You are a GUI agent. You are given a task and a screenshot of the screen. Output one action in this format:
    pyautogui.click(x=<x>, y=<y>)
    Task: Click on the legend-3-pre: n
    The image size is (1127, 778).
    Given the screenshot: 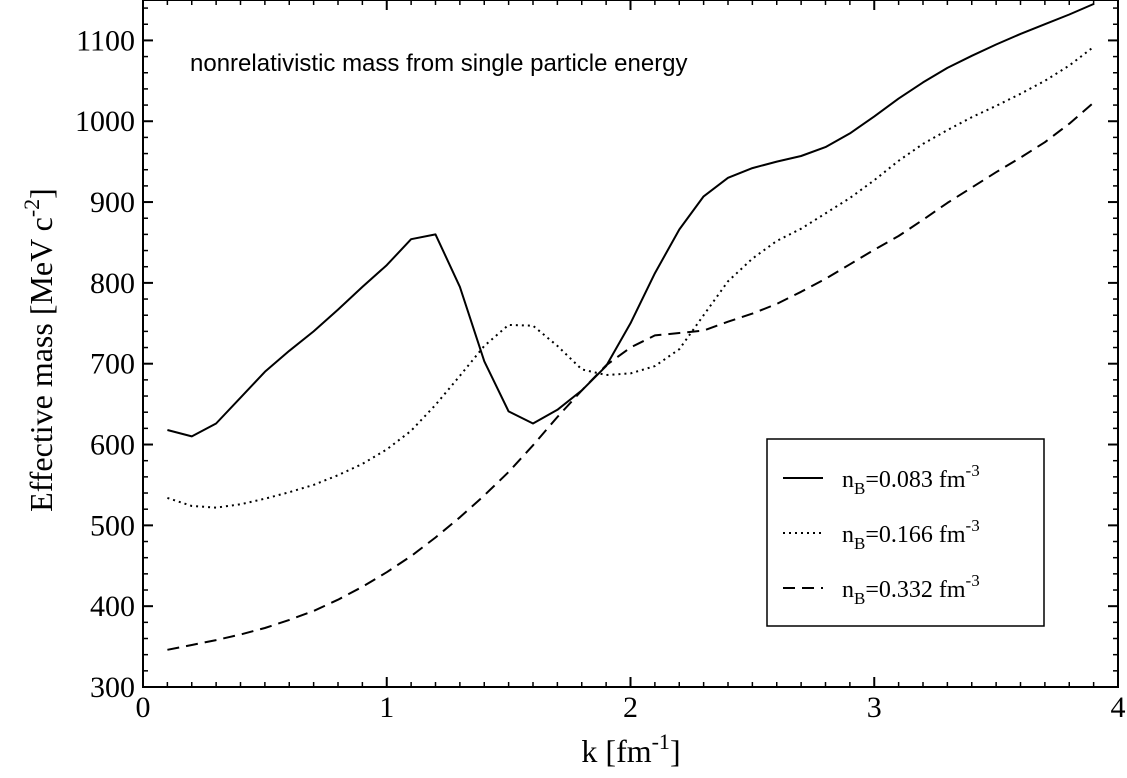 What is the action you would take?
    pyautogui.click(x=848, y=590)
    